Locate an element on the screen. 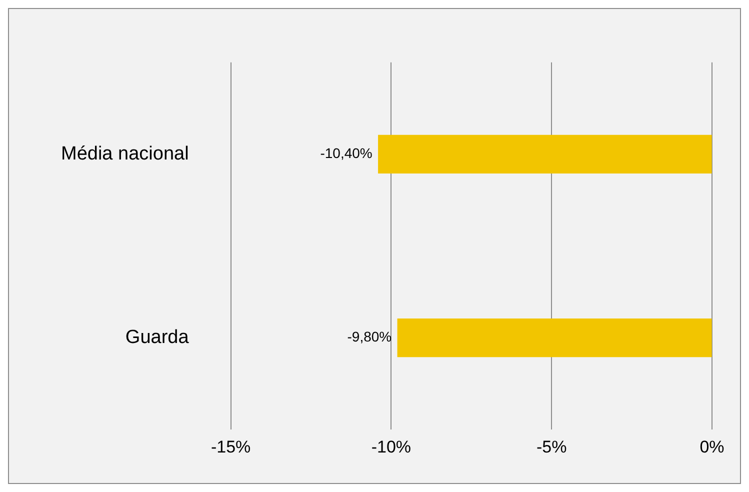 This screenshot has height=492, width=749. x-tick-label: -5% is located at coordinates (551, 446).